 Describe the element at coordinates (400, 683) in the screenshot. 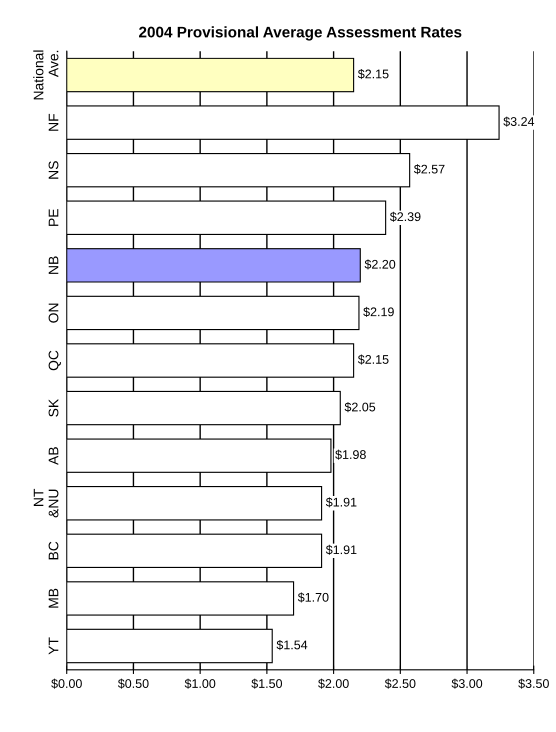

I see `x-tick-label: $2.50` at that location.